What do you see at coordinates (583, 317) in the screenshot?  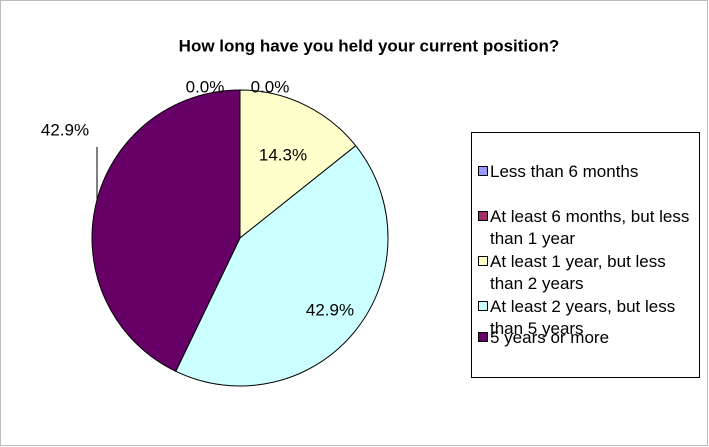 I see `legend-label: At least 2 years, but less than 5 years` at bounding box center [583, 317].